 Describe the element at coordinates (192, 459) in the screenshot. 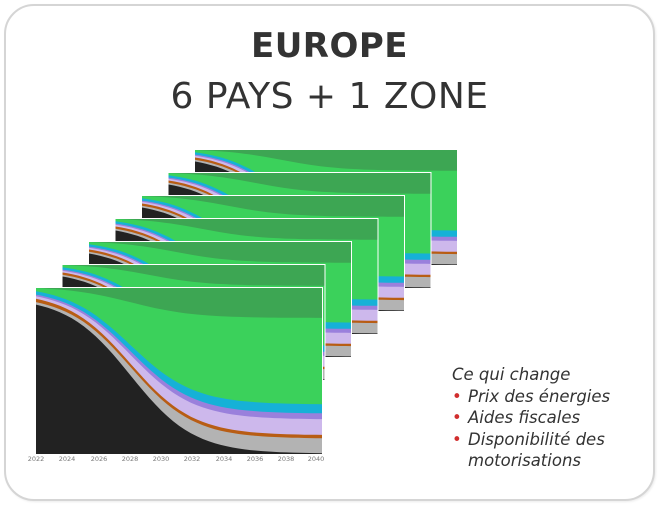

I see `x-tick-label: 2032` at that location.